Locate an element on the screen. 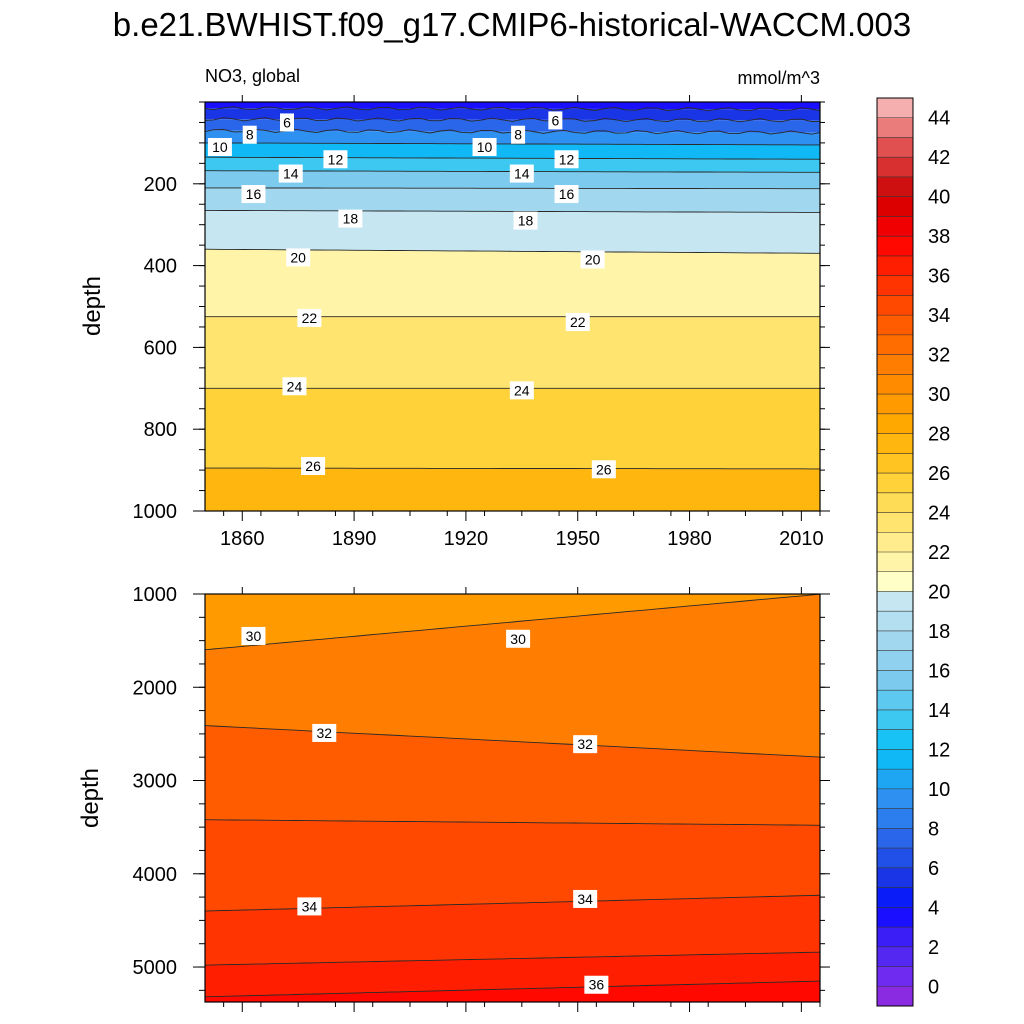 The width and height of the screenshot is (1024, 1024). colorbar-frame is located at coordinates (895, 552).